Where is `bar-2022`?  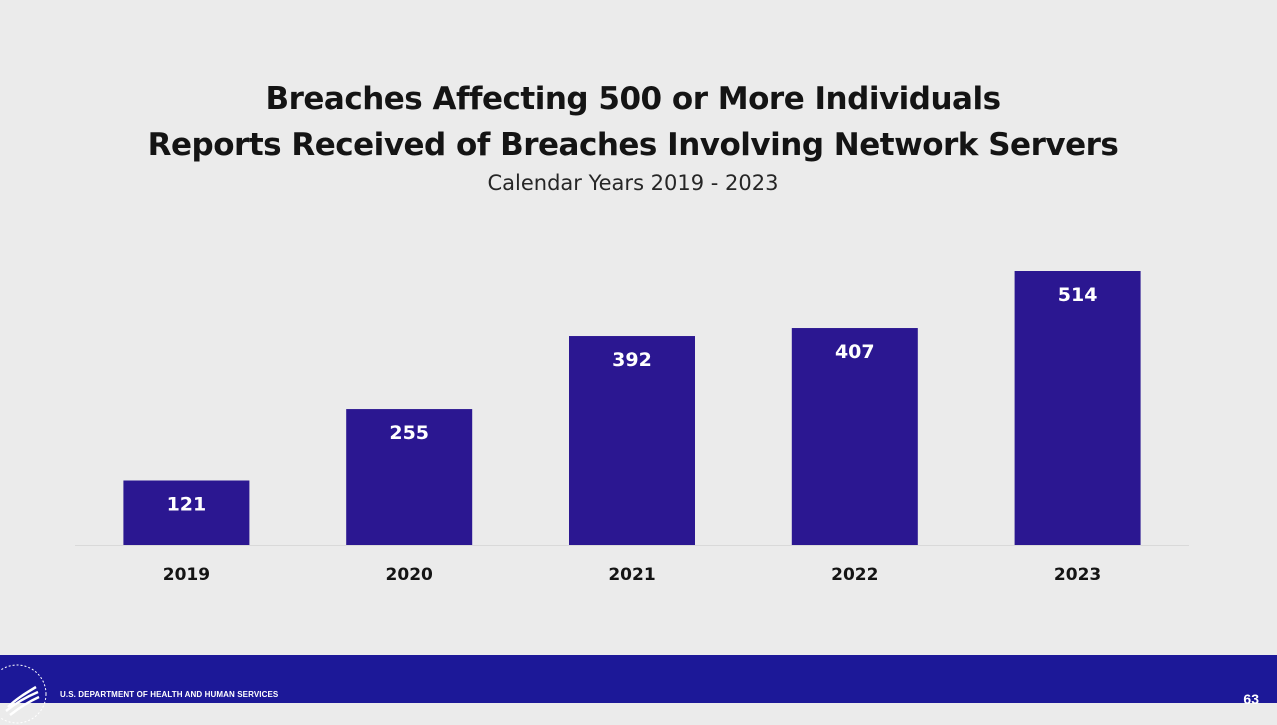 bar-2022 is located at coordinates (854, 436).